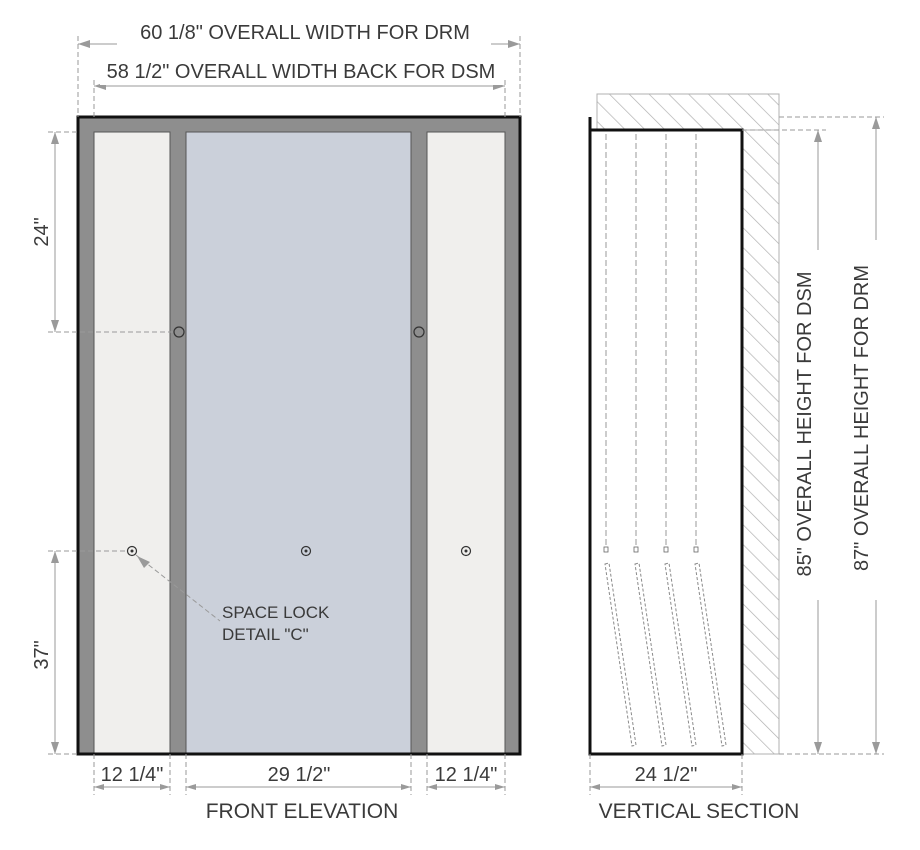  Describe the element at coordinates (784, 442) in the screenshot. I see `dim-height-dsm` at that location.